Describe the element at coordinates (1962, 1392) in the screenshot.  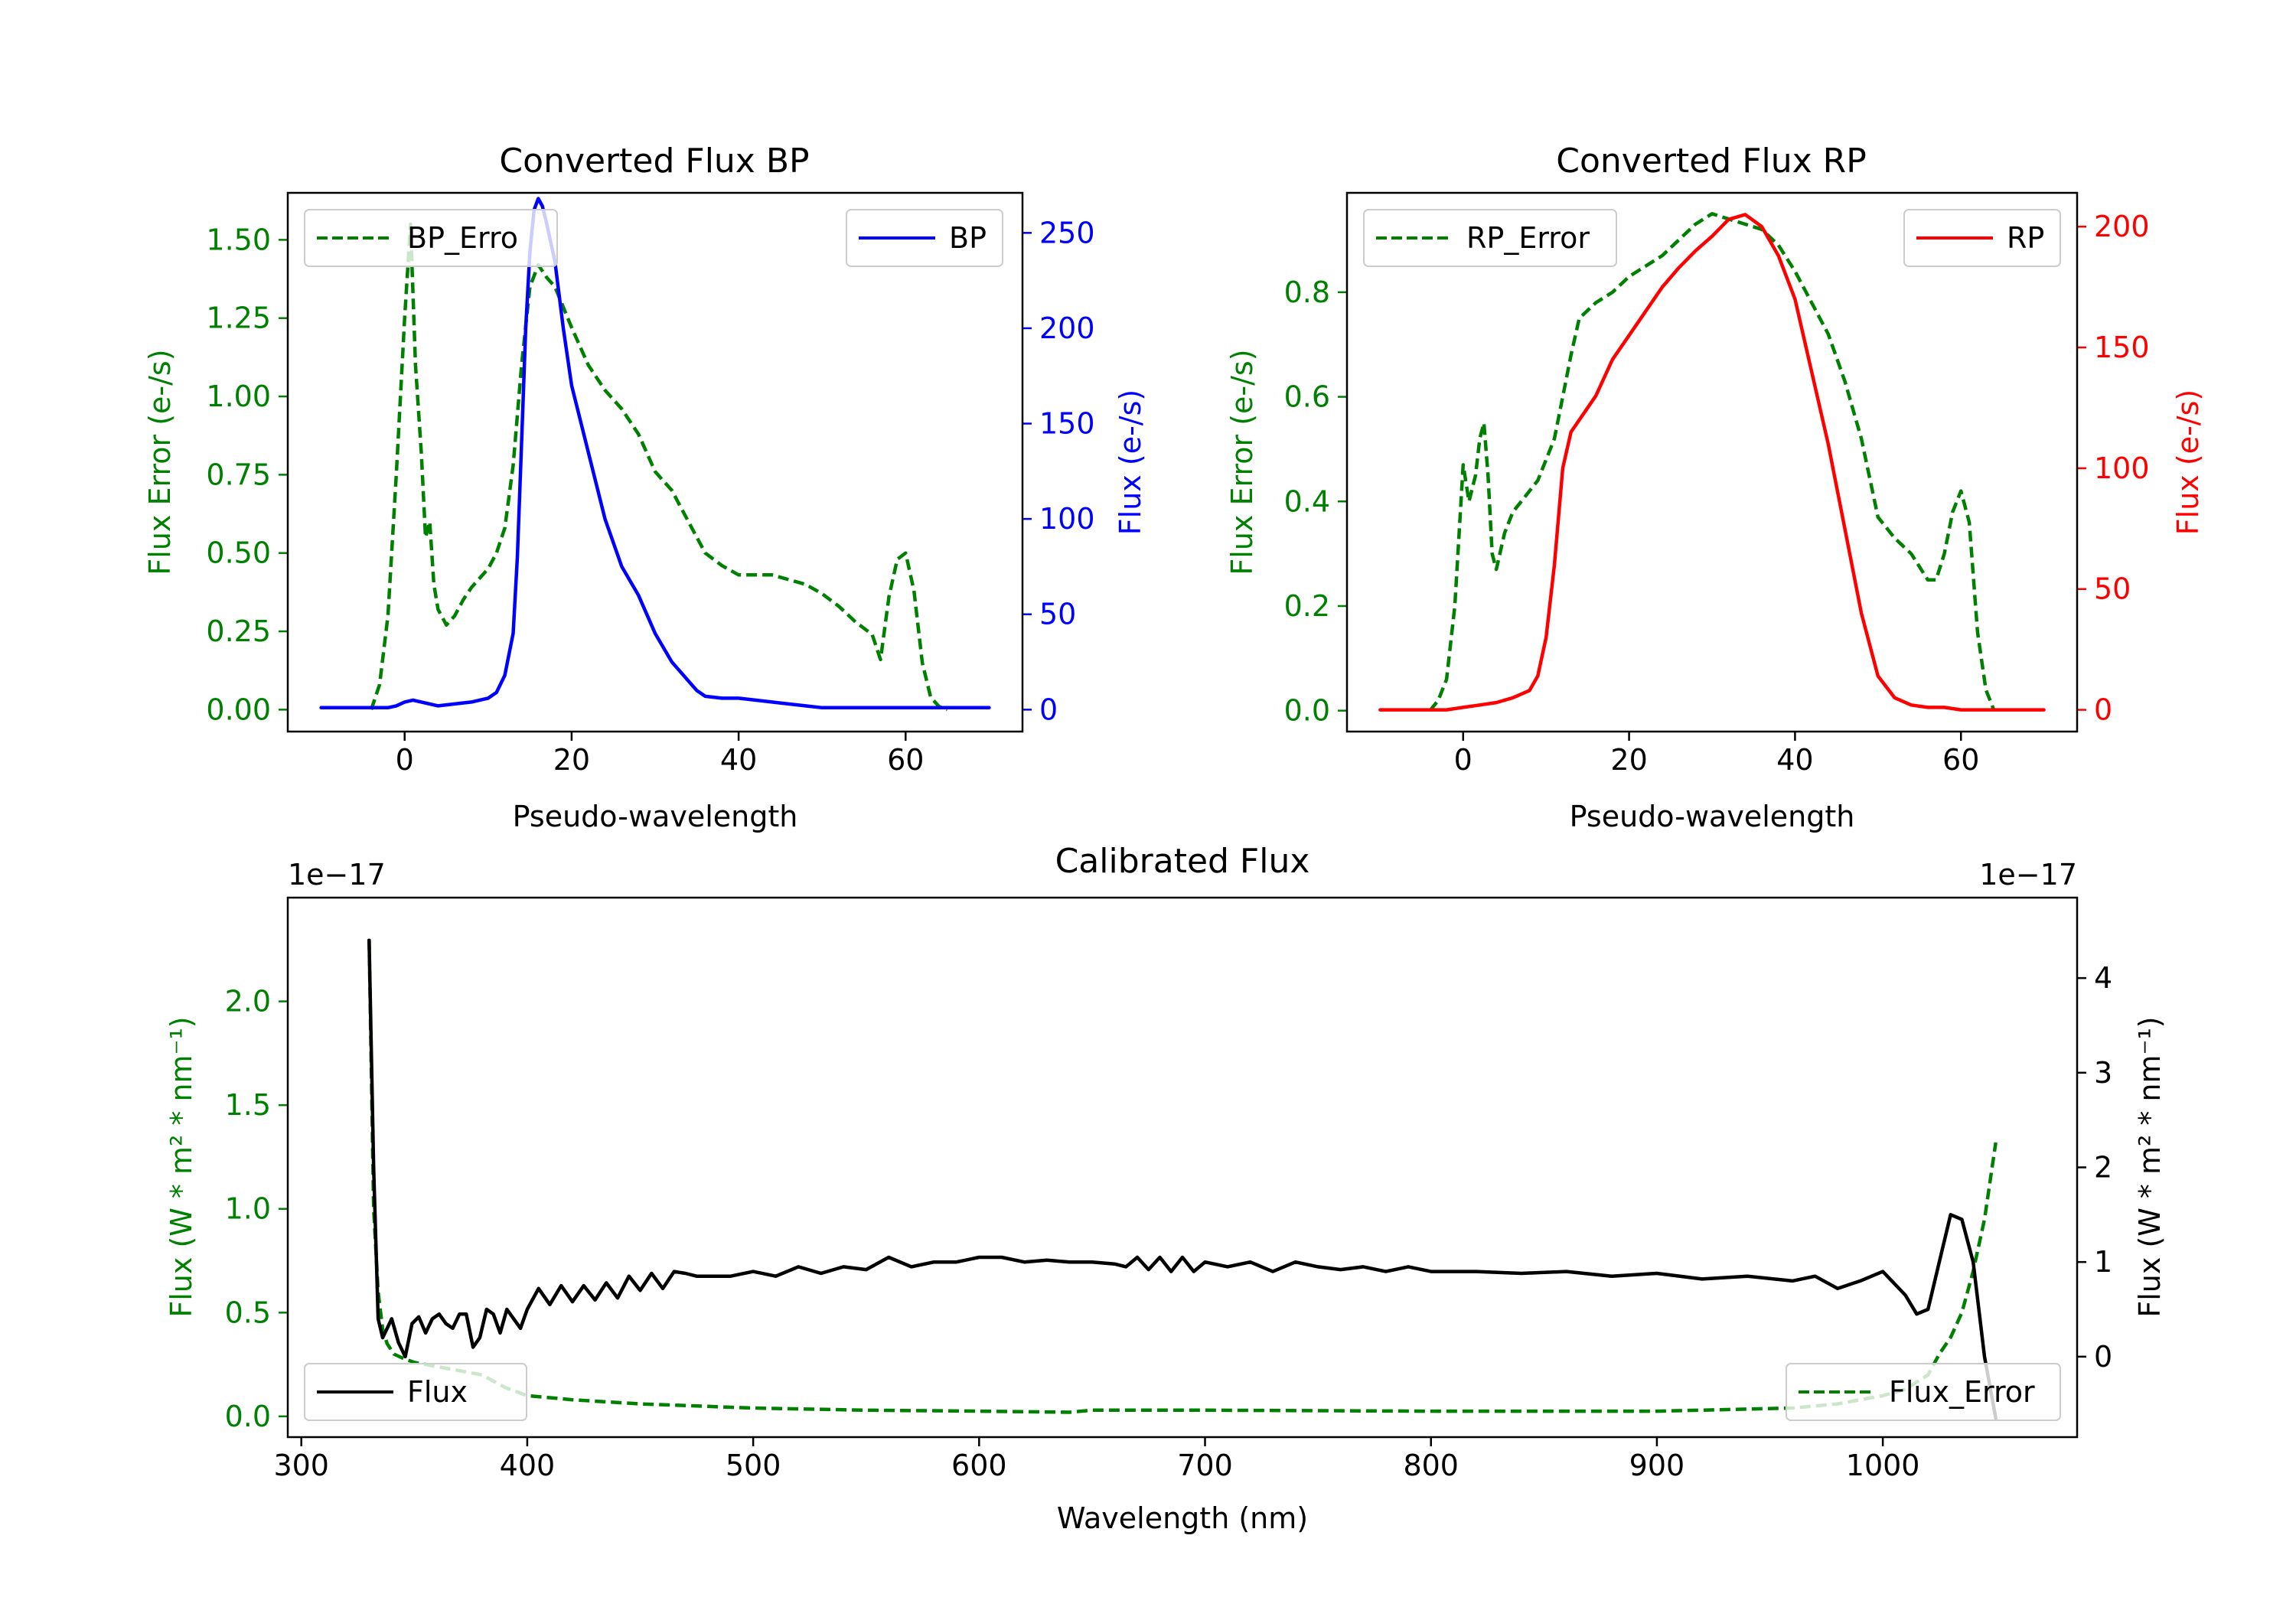
I see `calibrated-error-legend-label: Flux_Error` at that location.